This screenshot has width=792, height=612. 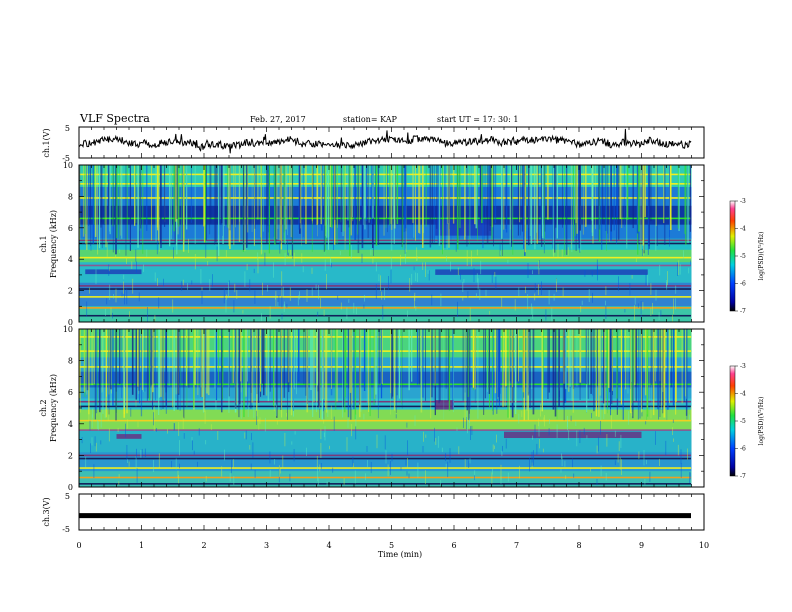 What do you see at coordinates (53, 408) in the screenshot?
I see `ch2-ylabel: Frequency (kHz)` at bounding box center [53, 408].